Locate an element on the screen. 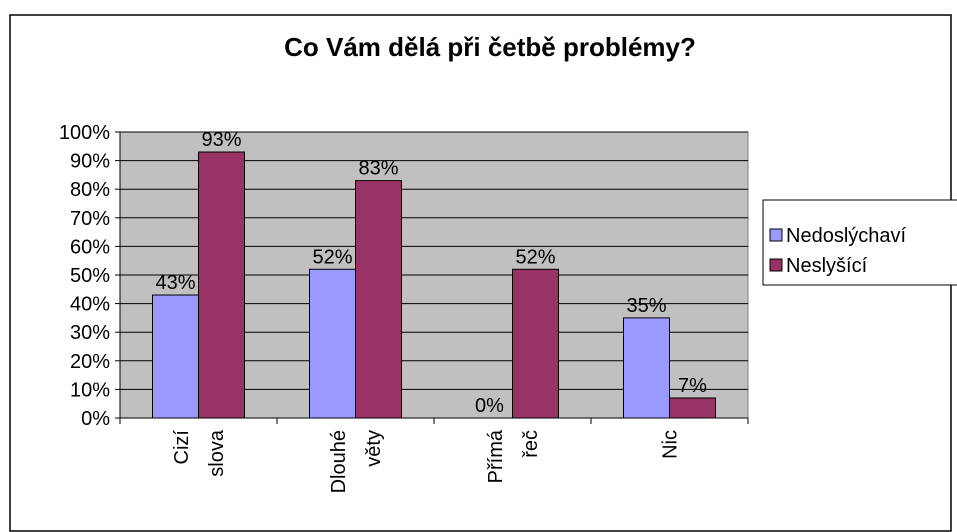 This screenshot has height=532, width=957. value-label: 83% is located at coordinates (378, 169).